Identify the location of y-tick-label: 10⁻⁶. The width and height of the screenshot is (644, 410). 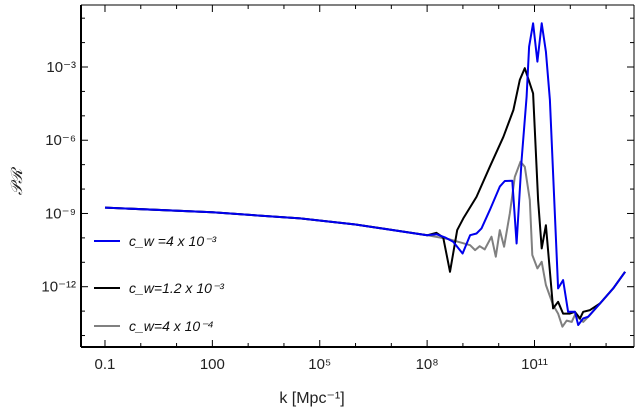
(60, 140).